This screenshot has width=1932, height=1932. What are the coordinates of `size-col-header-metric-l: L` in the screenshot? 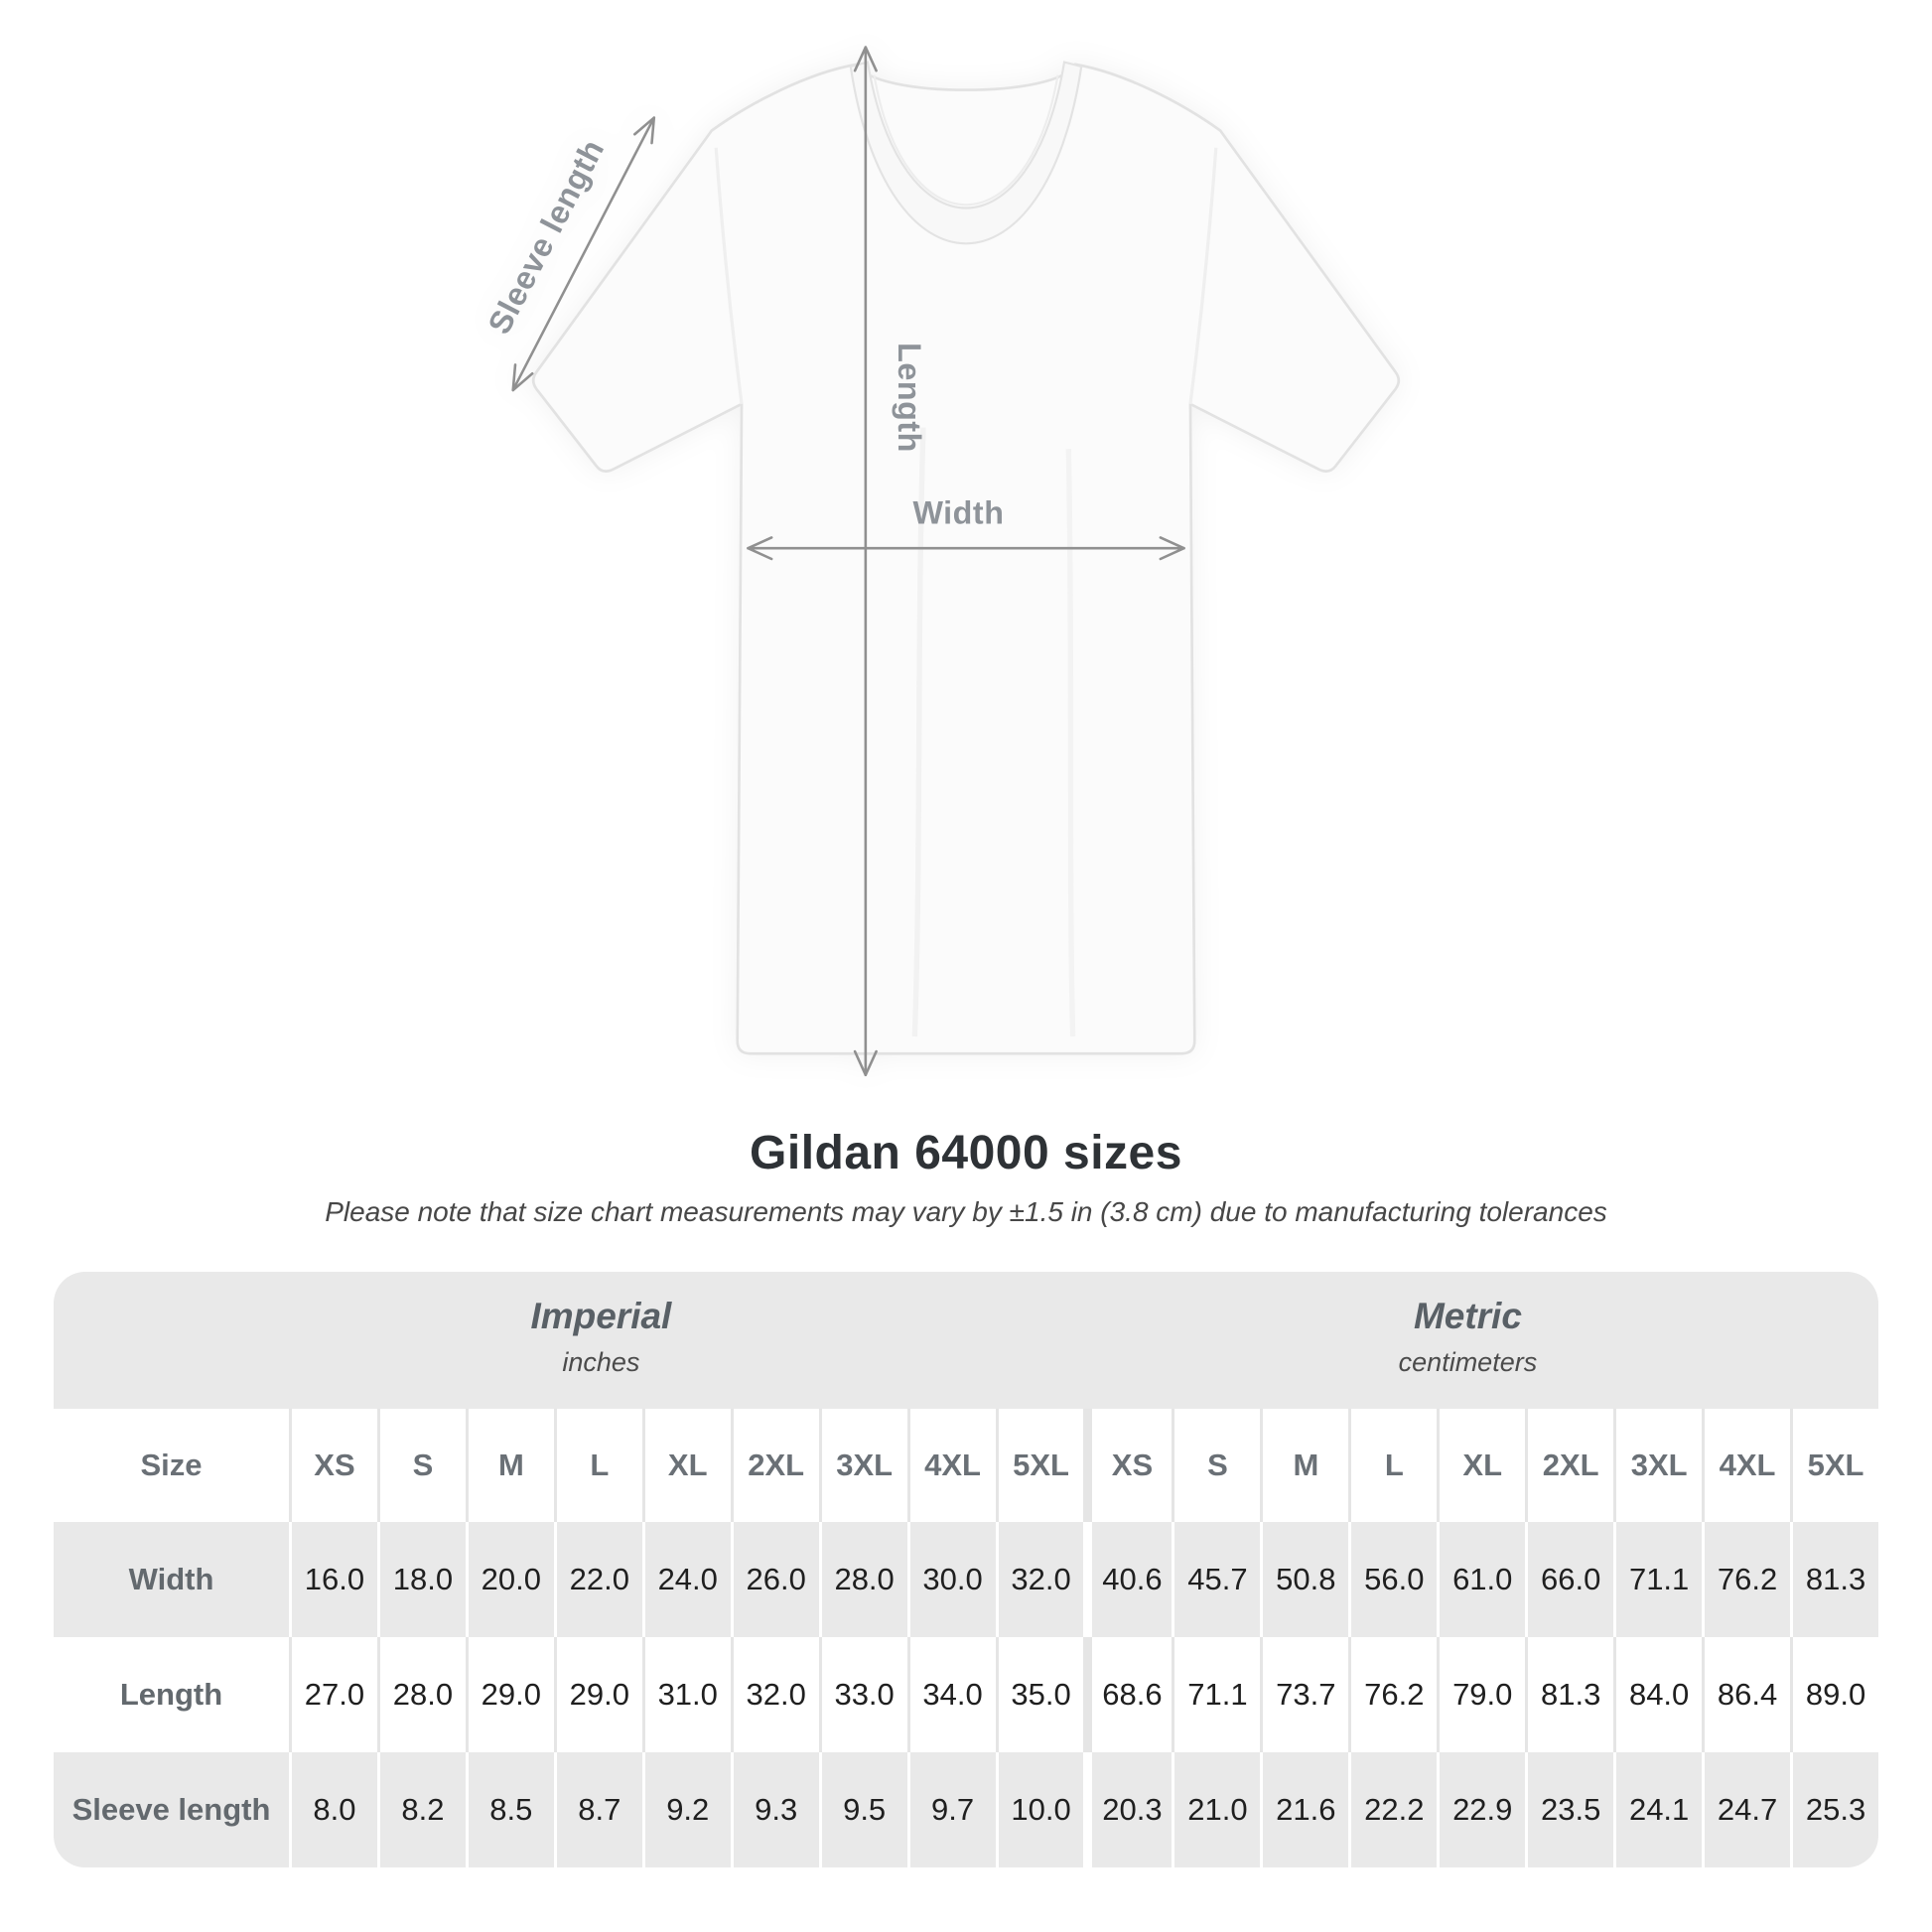 It's located at (1393, 1465).